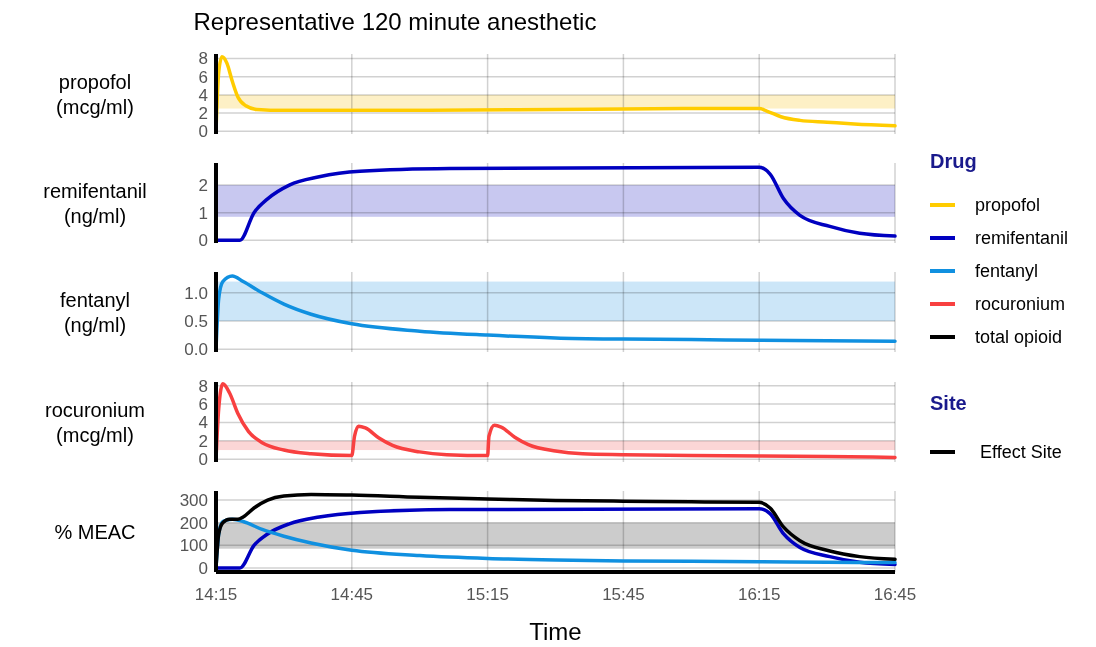 This screenshot has width=1096, height=647. Describe the element at coordinates (948, 403) in the screenshot. I see `legend-title: Site` at that location.